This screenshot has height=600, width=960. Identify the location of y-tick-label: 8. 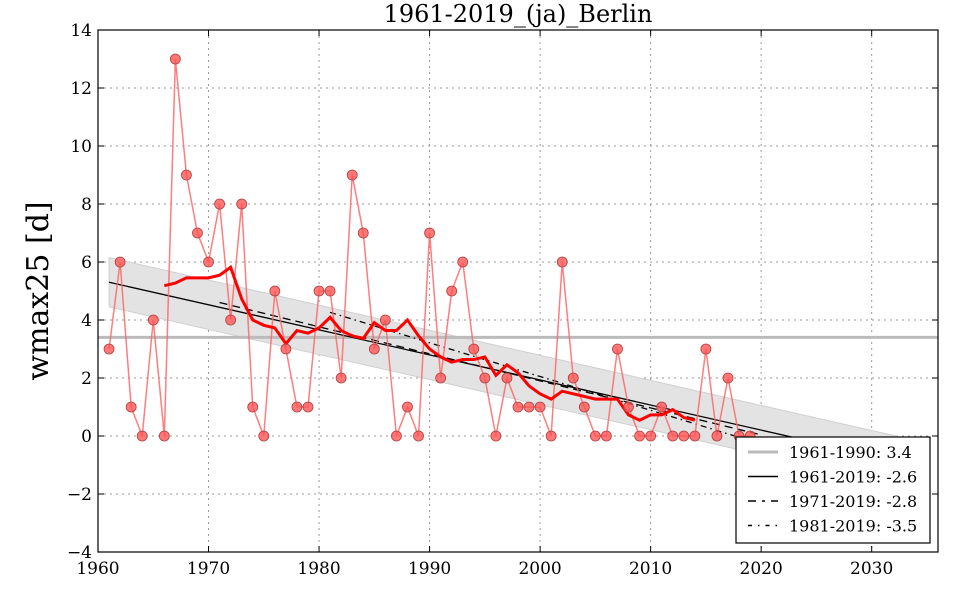
(86, 205).